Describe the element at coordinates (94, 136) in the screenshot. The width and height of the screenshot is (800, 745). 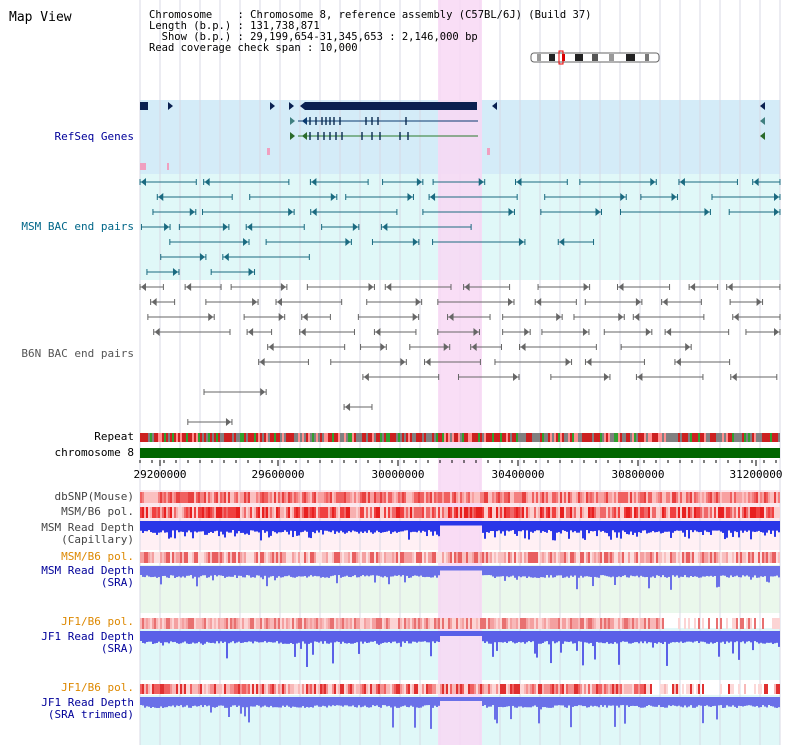
I see `track-label-refseq: RefSeq Genes` at that location.